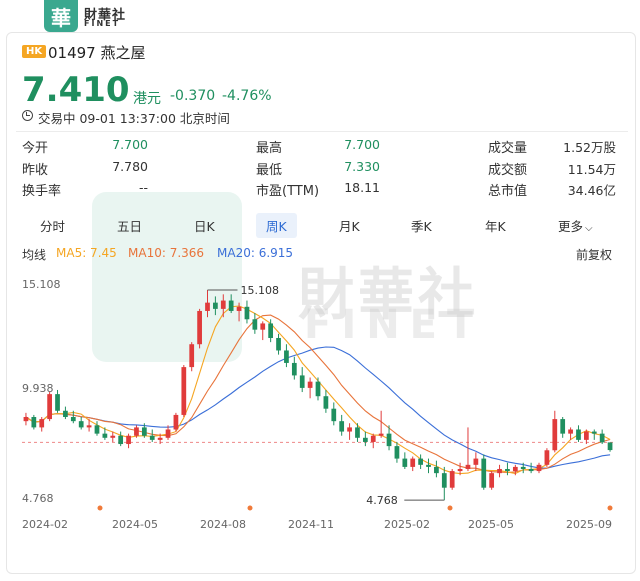 The height and width of the screenshot is (581, 640). What do you see at coordinates (589, 147) in the screenshot?
I see `quote-value-volume: 1.52万股` at bounding box center [589, 147].